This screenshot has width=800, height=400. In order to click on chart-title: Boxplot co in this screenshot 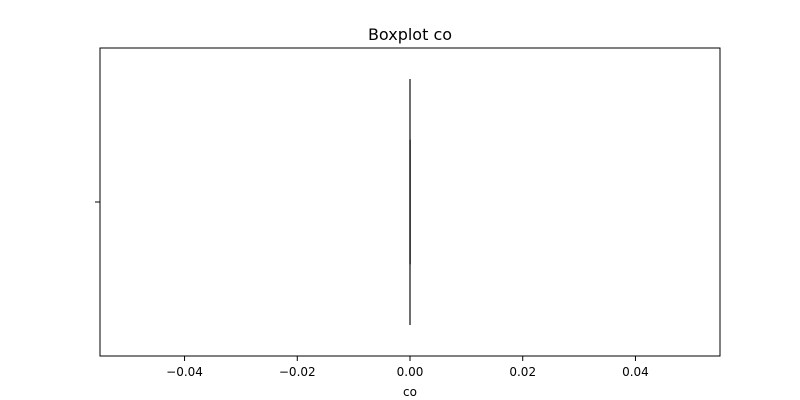, I will do `click(410, 34)`.